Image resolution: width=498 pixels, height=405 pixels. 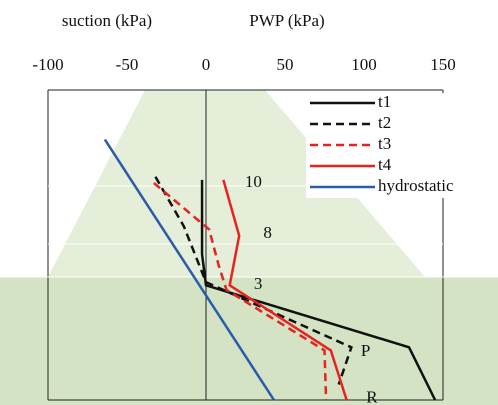 I want to click on x-tick-label: -50, so click(x=127, y=64).